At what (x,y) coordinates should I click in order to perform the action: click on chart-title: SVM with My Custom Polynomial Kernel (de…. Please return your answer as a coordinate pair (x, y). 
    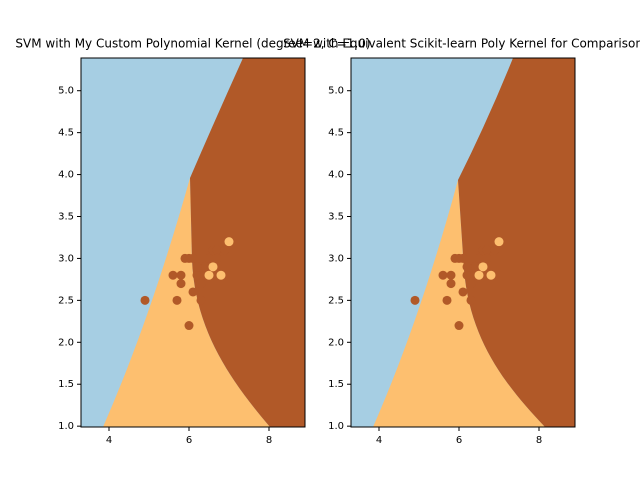
    Looking at the image, I should click on (192, 44).